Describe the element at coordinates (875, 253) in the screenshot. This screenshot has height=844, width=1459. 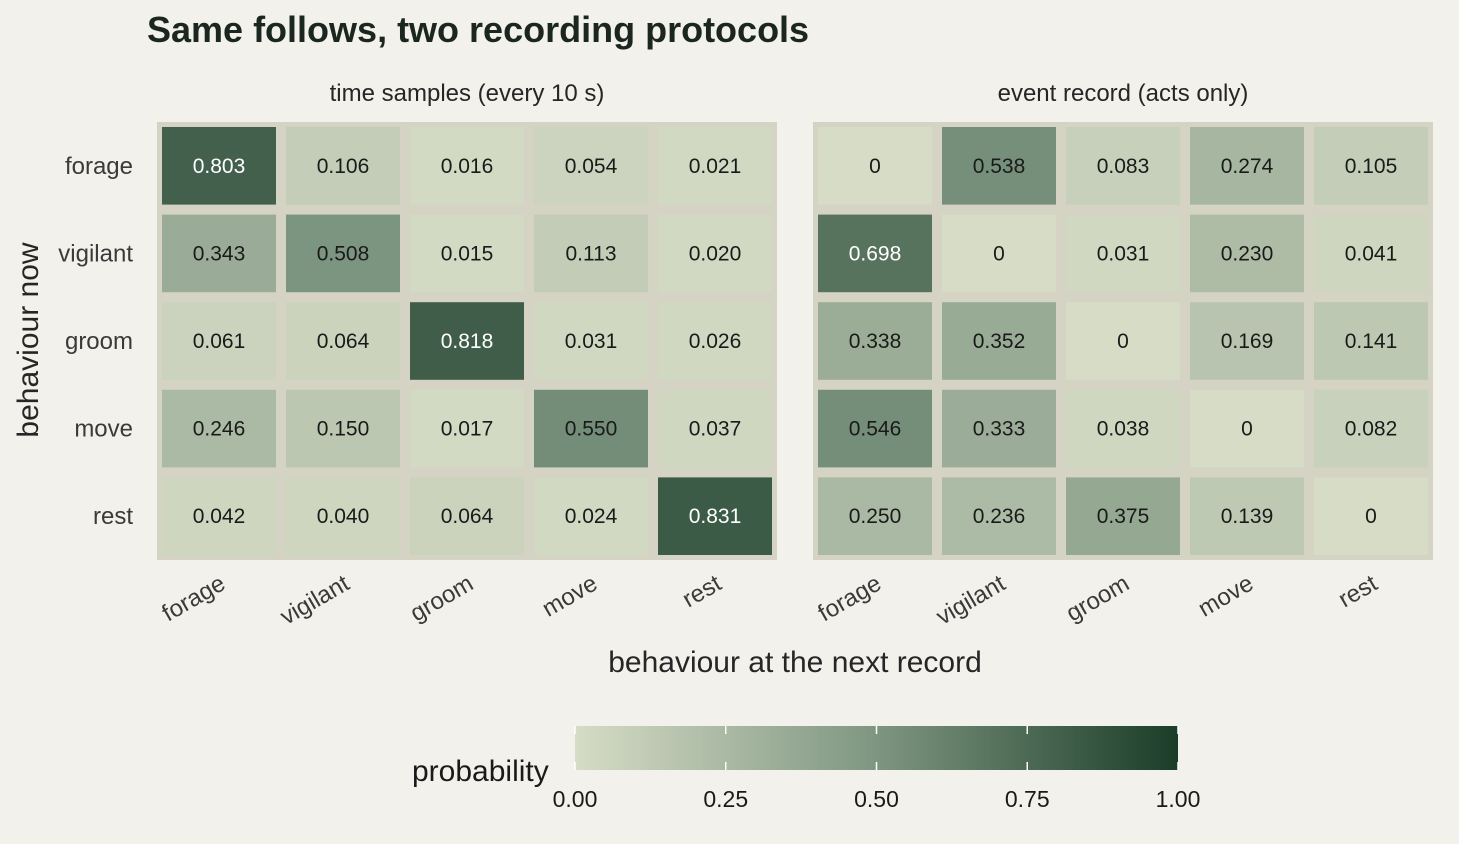
I see `cell-value-label: 0.698` at that location.